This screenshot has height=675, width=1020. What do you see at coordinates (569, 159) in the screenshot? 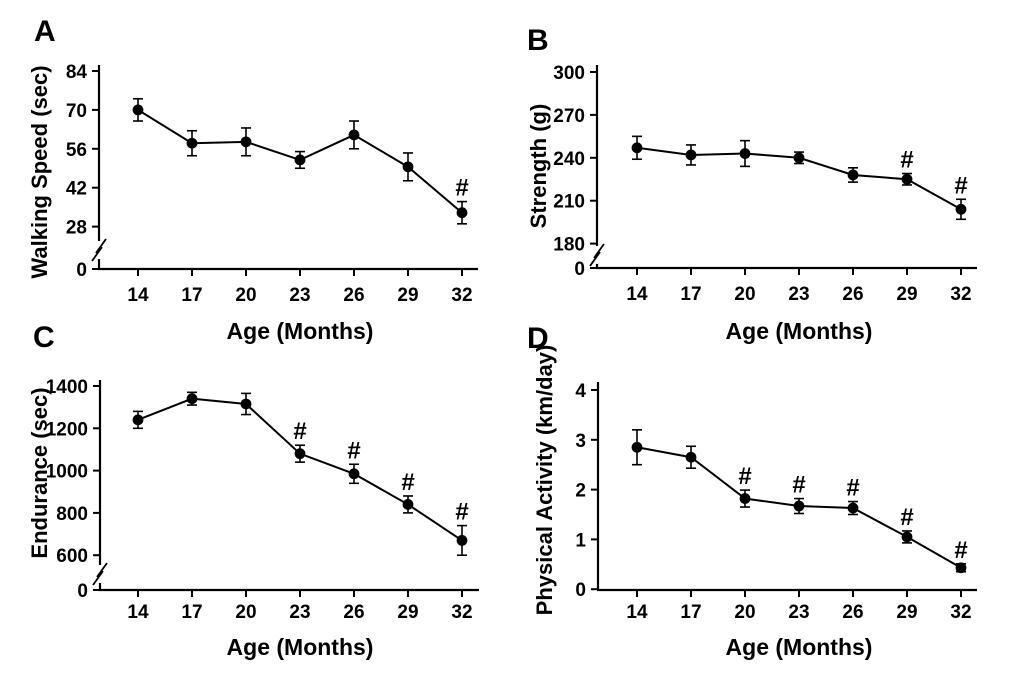
I see `y-tick-label: 240` at bounding box center [569, 159].